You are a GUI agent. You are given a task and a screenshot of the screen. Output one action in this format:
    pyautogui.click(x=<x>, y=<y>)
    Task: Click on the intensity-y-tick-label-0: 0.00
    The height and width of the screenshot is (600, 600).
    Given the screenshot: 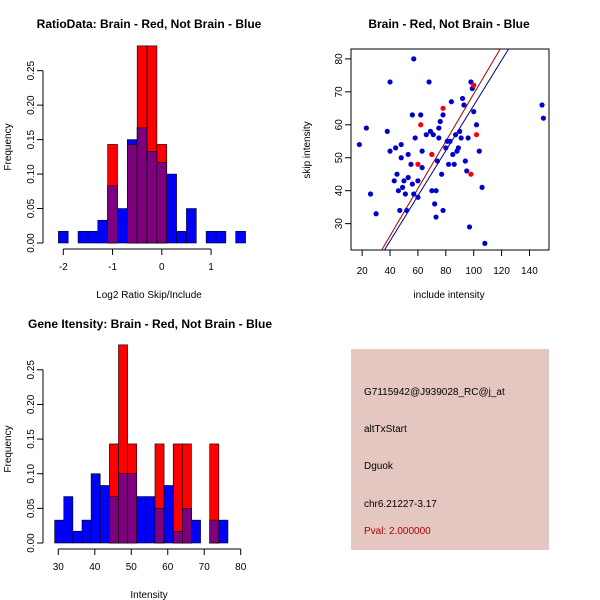 What is the action you would take?
    pyautogui.click(x=31, y=543)
    